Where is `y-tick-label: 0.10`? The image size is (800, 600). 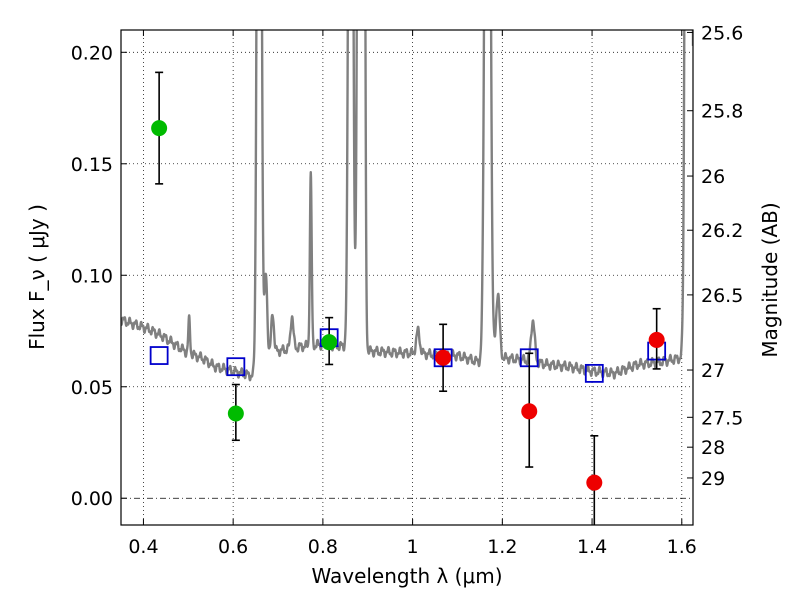 y-tick-label: 0.10 is located at coordinates (92, 276).